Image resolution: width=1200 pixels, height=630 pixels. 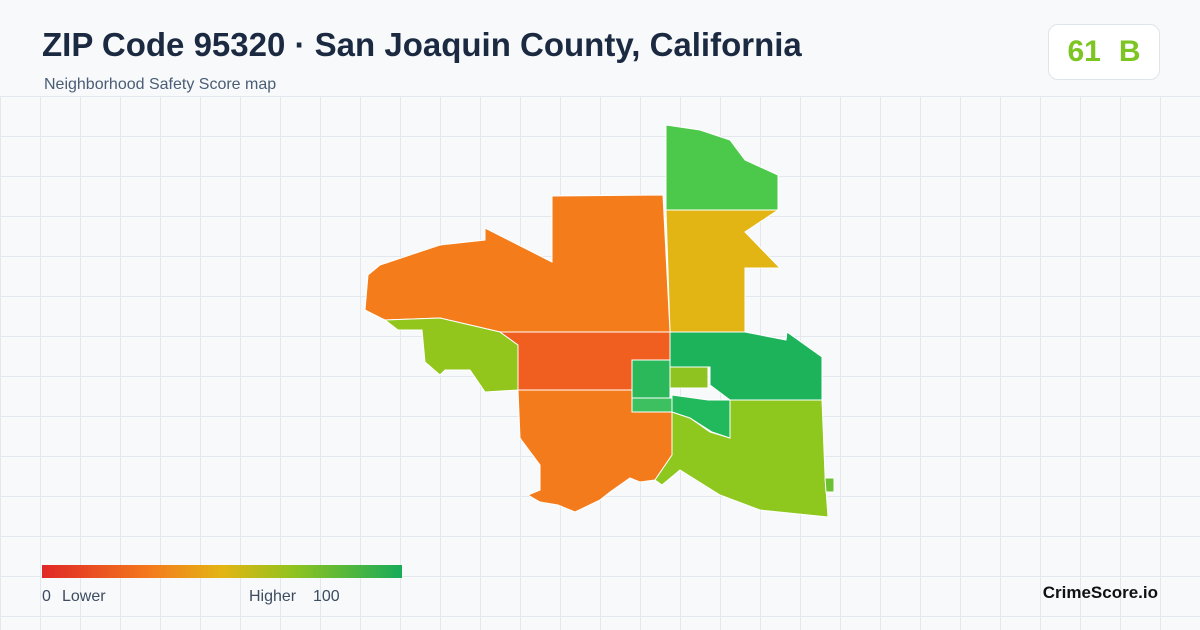 I want to click on score: 61, so click(x=1084, y=51).